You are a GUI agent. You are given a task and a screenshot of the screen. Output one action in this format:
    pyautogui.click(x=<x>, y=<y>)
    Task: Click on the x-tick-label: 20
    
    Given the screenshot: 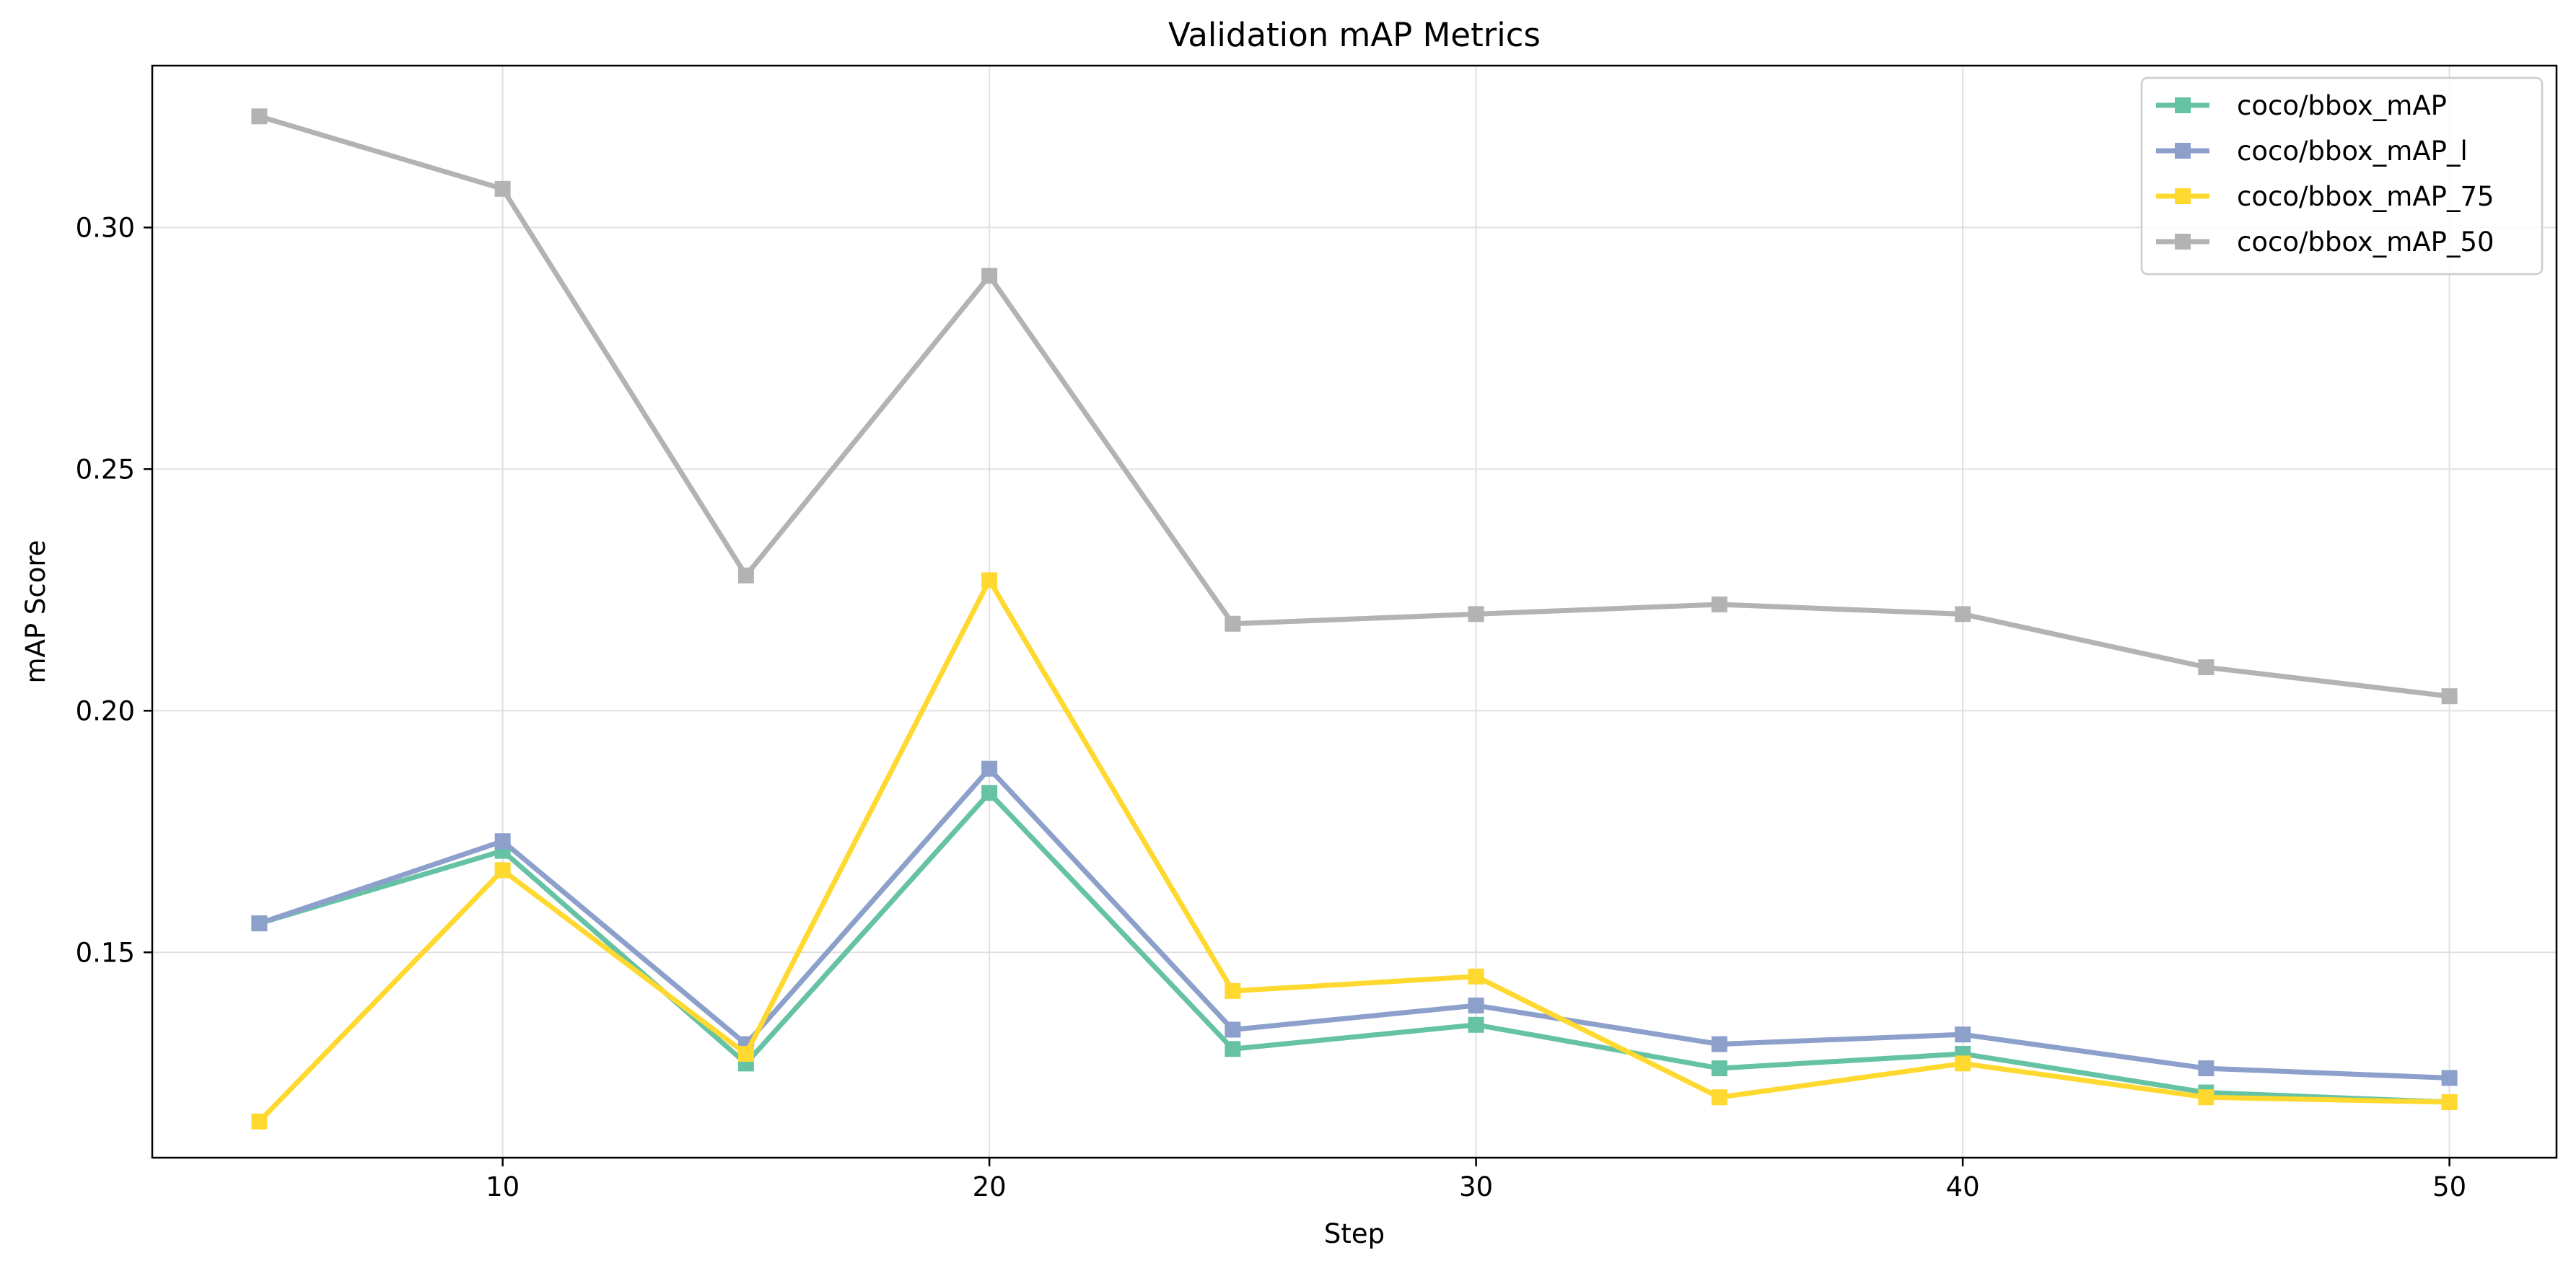 What is the action you would take?
    pyautogui.click(x=990, y=1187)
    